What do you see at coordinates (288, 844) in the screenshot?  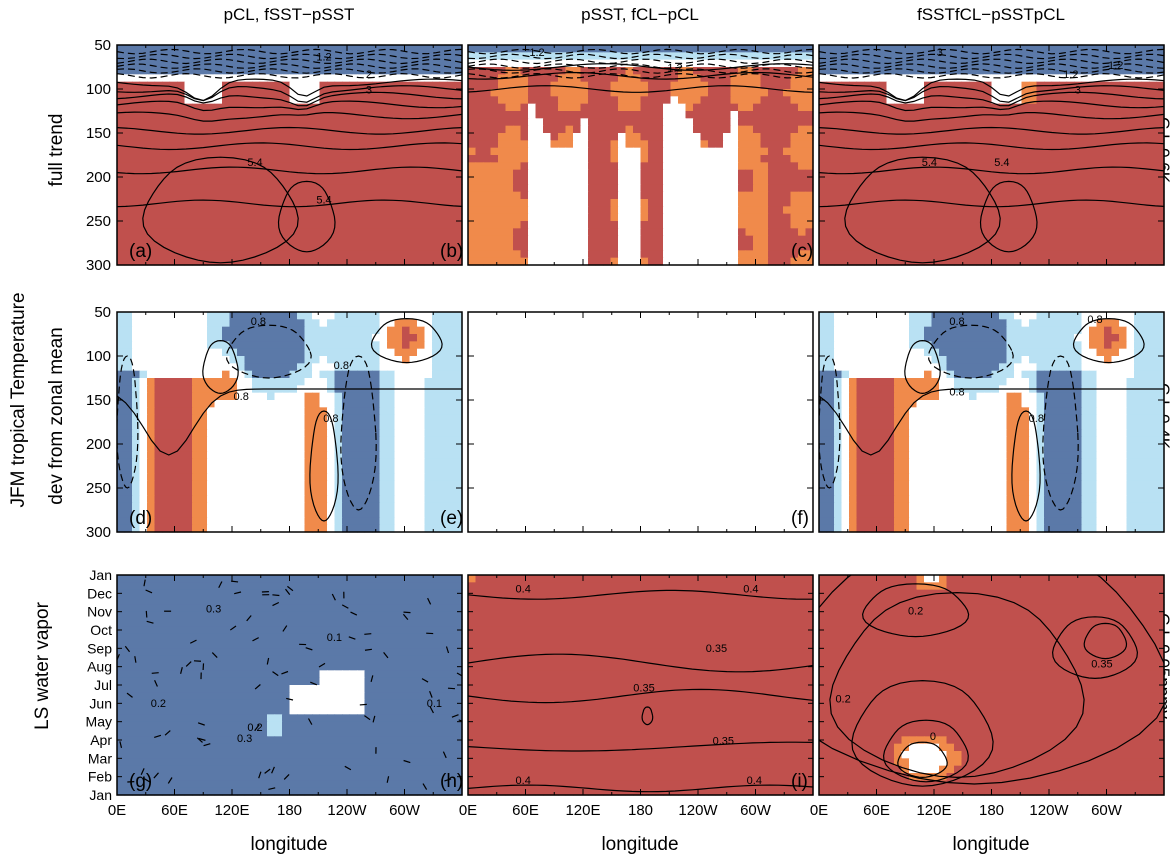 I see `x-axis-label-1: longitude` at bounding box center [288, 844].